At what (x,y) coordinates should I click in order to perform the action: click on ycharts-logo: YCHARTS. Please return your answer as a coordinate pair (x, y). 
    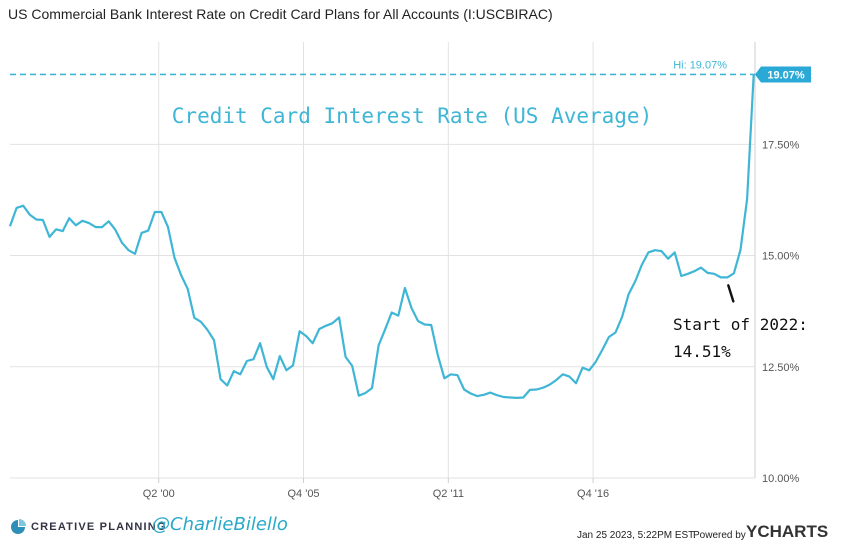
    Looking at the image, I should click on (787, 531).